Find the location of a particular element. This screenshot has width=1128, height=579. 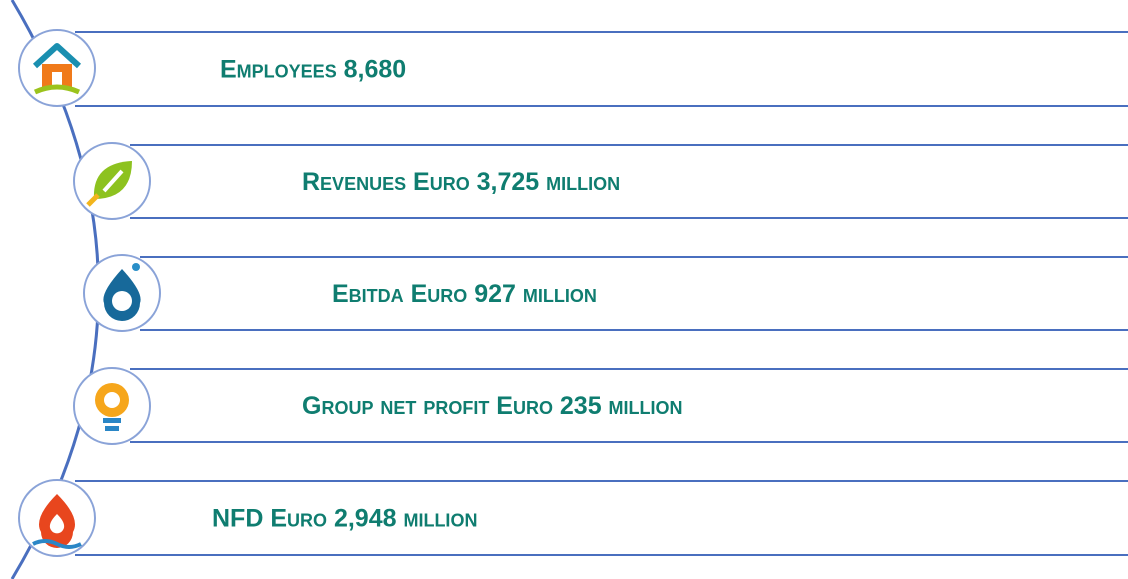

icon-roof is located at coordinates (57, 56).